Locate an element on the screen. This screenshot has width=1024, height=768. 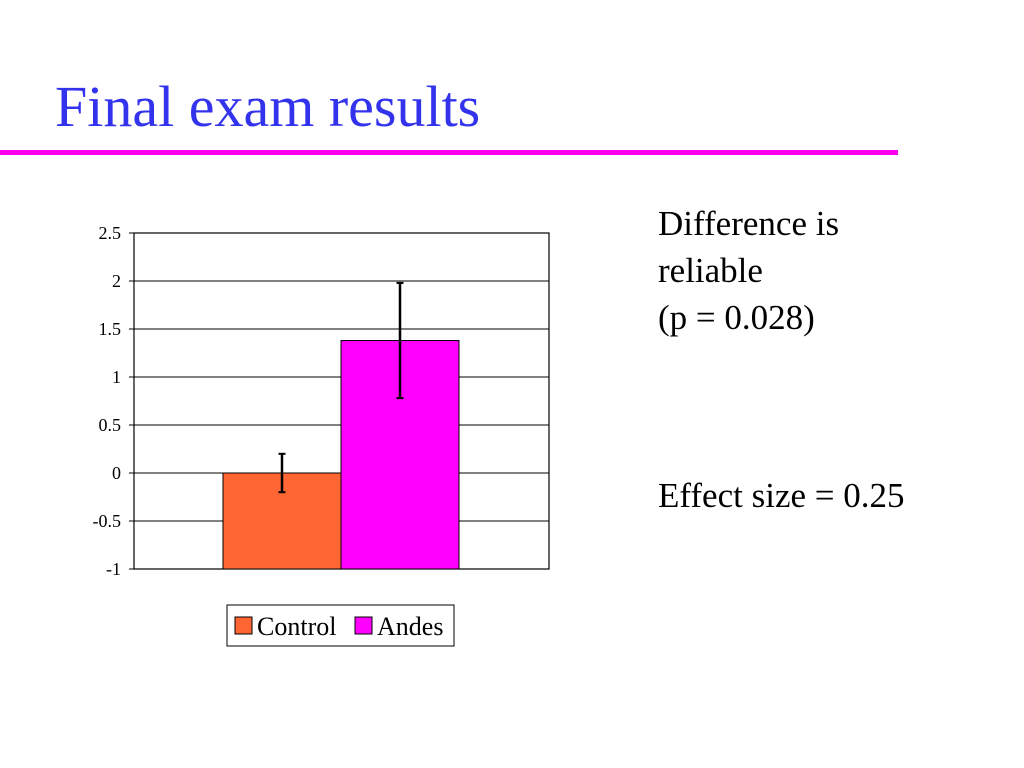
legend: Control Andes is located at coordinates (340, 625).